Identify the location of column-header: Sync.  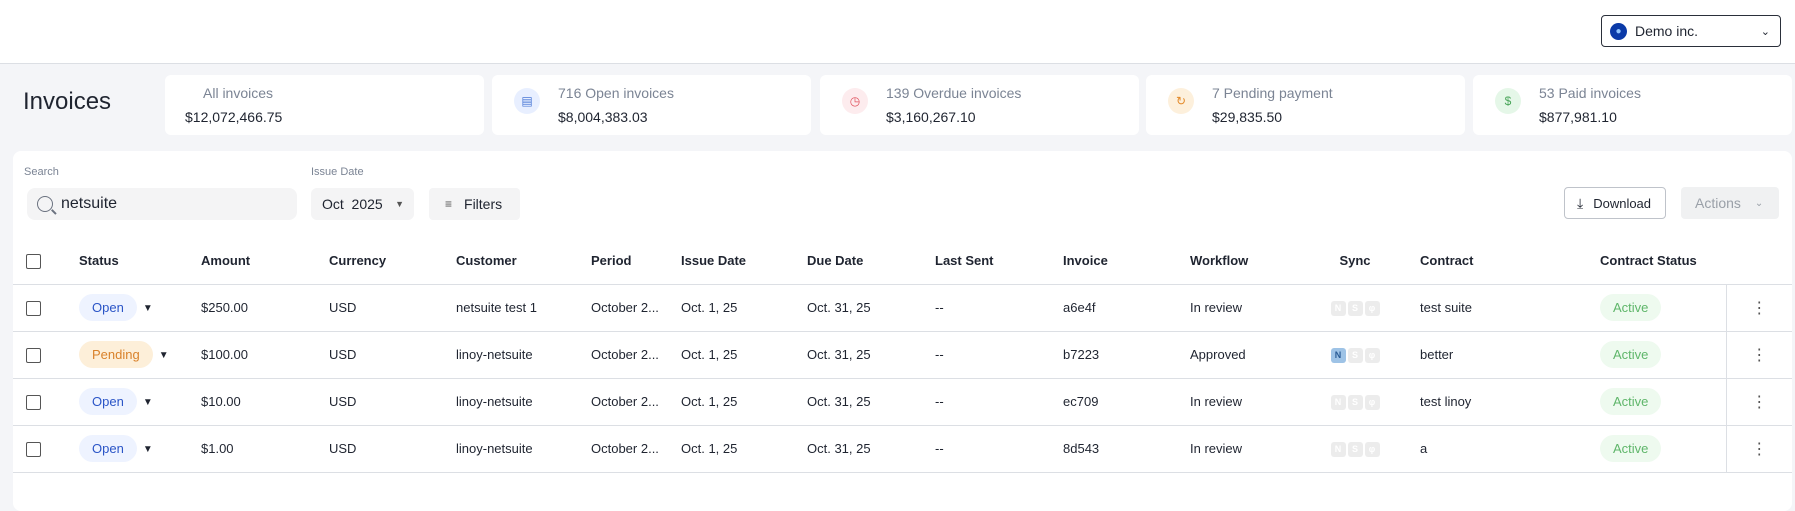
(1355, 261).